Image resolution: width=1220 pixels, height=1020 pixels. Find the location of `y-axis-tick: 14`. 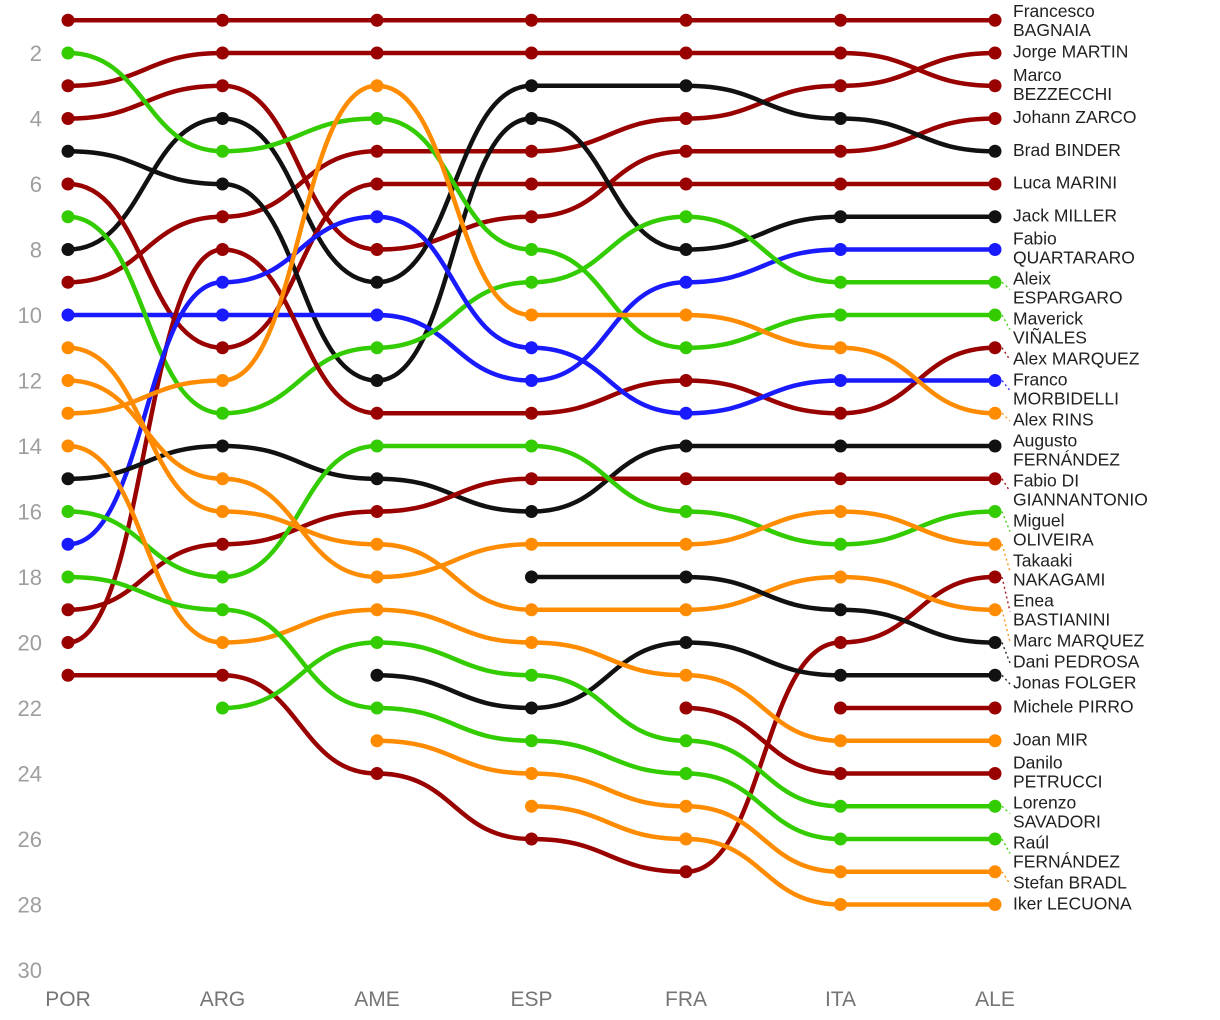

y-axis-tick: 14 is located at coordinates (30, 446).